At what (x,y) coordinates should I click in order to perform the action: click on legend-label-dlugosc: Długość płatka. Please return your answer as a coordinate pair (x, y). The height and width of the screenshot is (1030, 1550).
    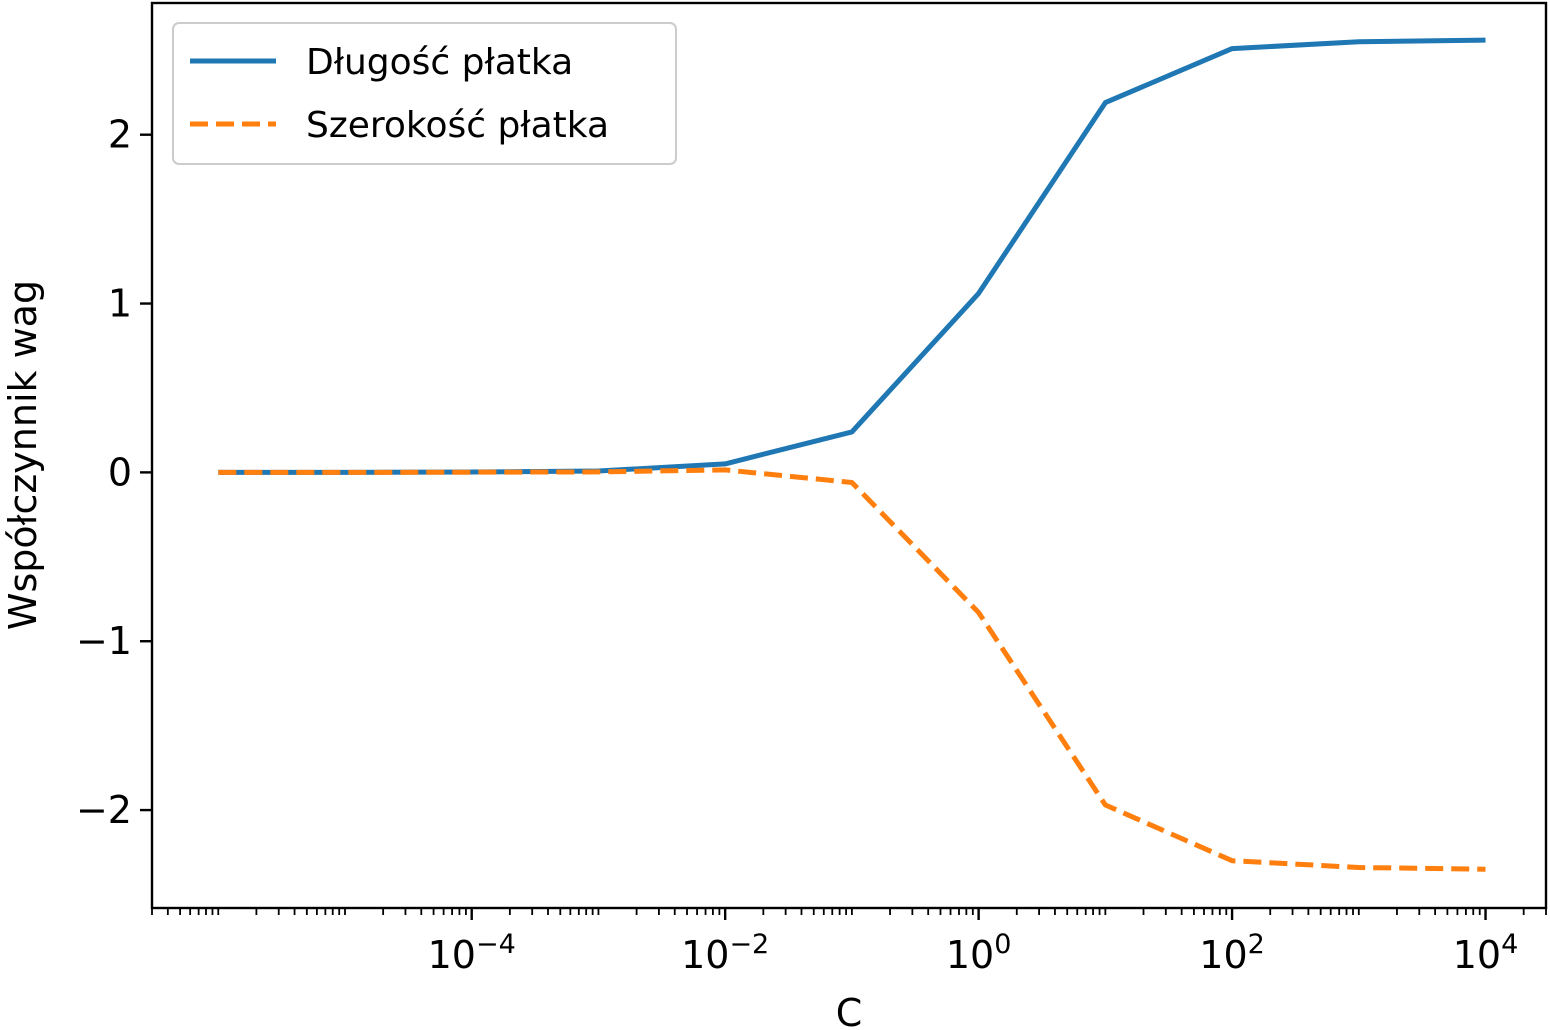
    Looking at the image, I should click on (439, 62).